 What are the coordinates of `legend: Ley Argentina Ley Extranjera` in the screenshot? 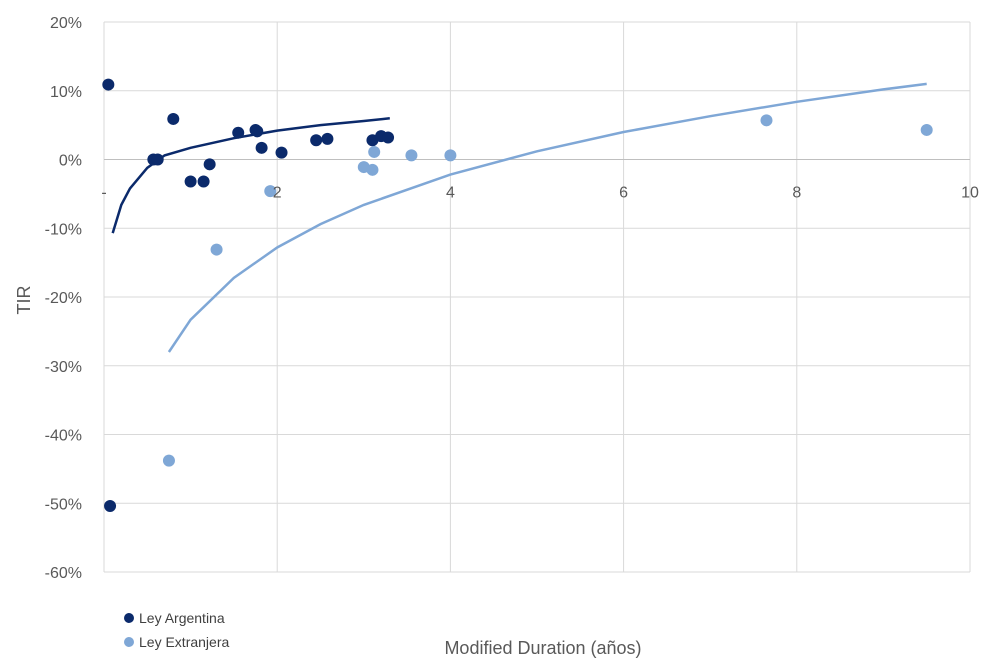 It's located at (176, 630).